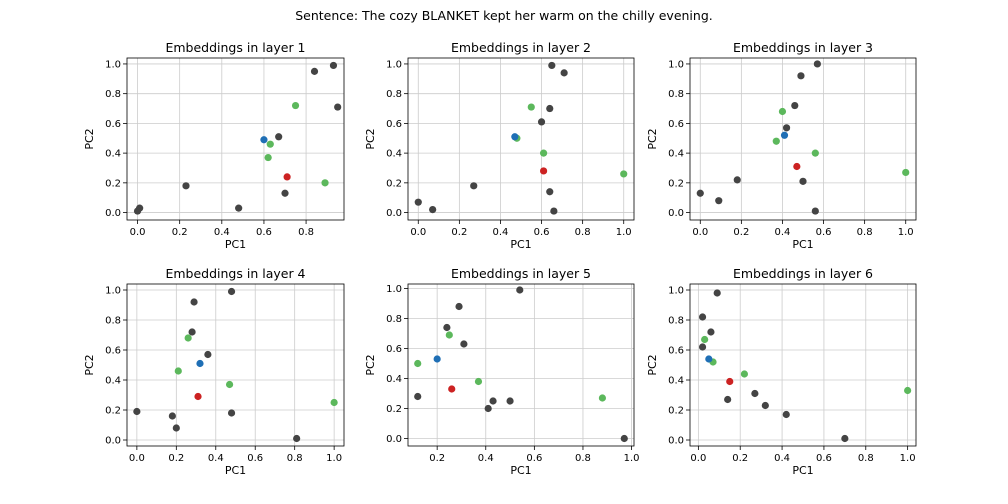 This screenshot has width=1008, height=504. I want to click on subplot-title: Embeddings in layer 6, so click(803, 273).